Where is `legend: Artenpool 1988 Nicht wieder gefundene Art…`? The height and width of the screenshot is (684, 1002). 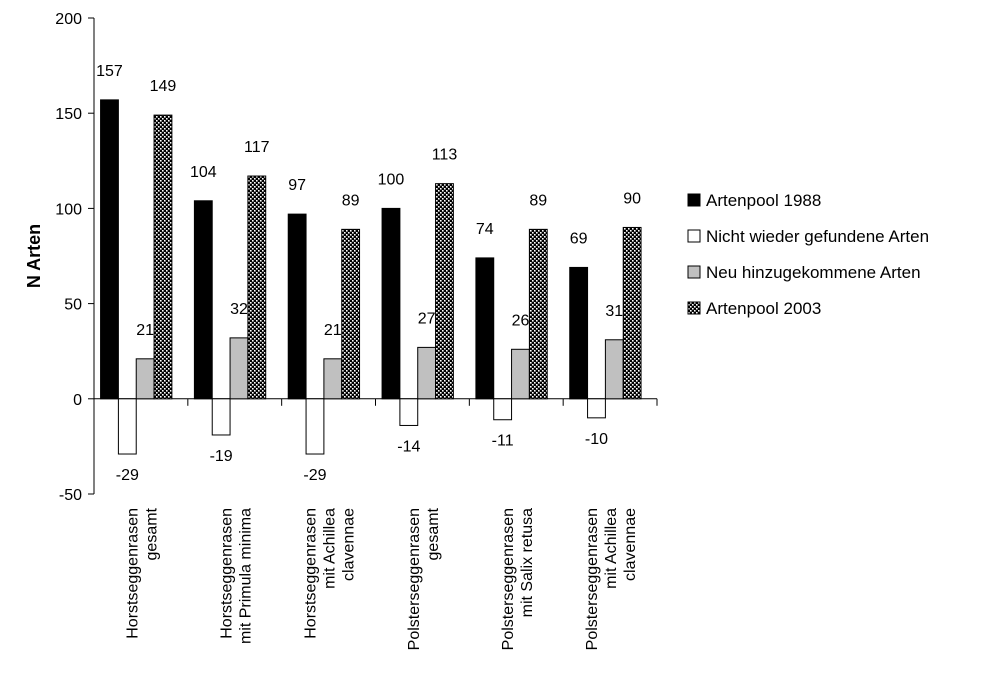 legend: Artenpool 1988 Nicht wieder gefundene Art… is located at coordinates (808, 254).